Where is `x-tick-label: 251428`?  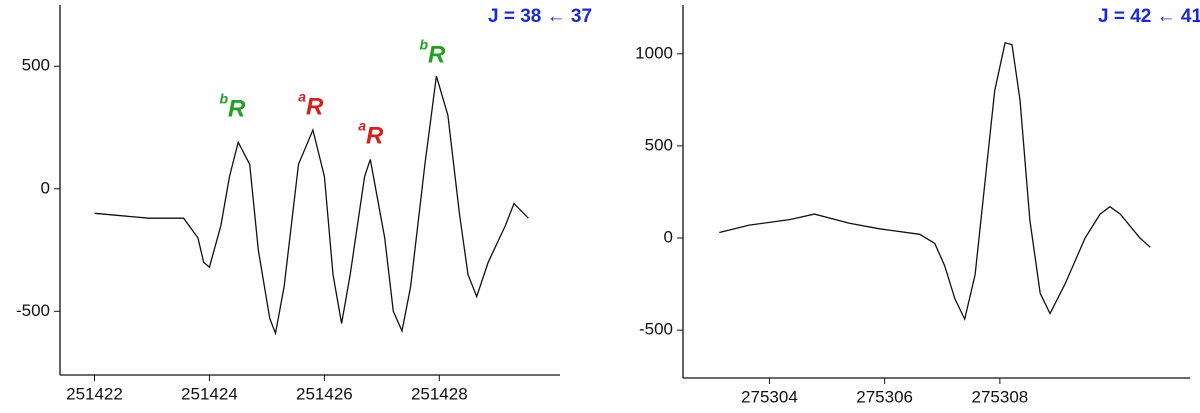 x-tick-label: 251428 is located at coordinates (439, 393).